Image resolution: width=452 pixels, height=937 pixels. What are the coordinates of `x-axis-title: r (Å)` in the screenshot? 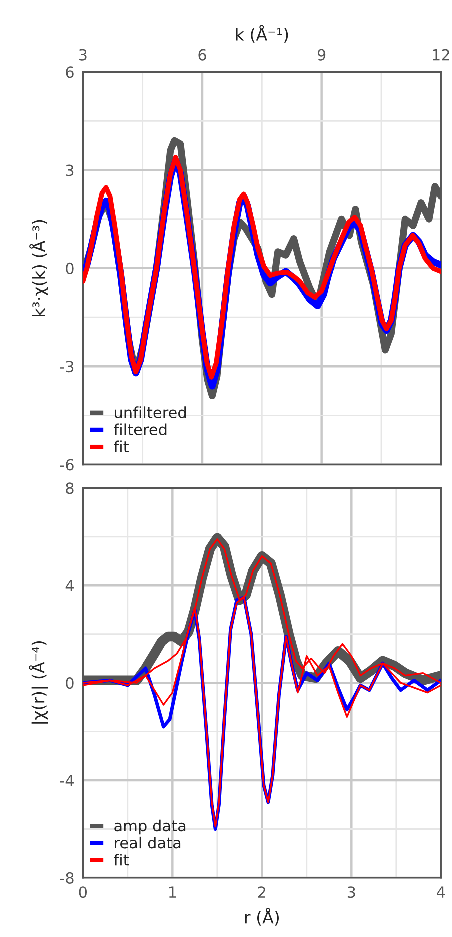 It's located at (262, 917).